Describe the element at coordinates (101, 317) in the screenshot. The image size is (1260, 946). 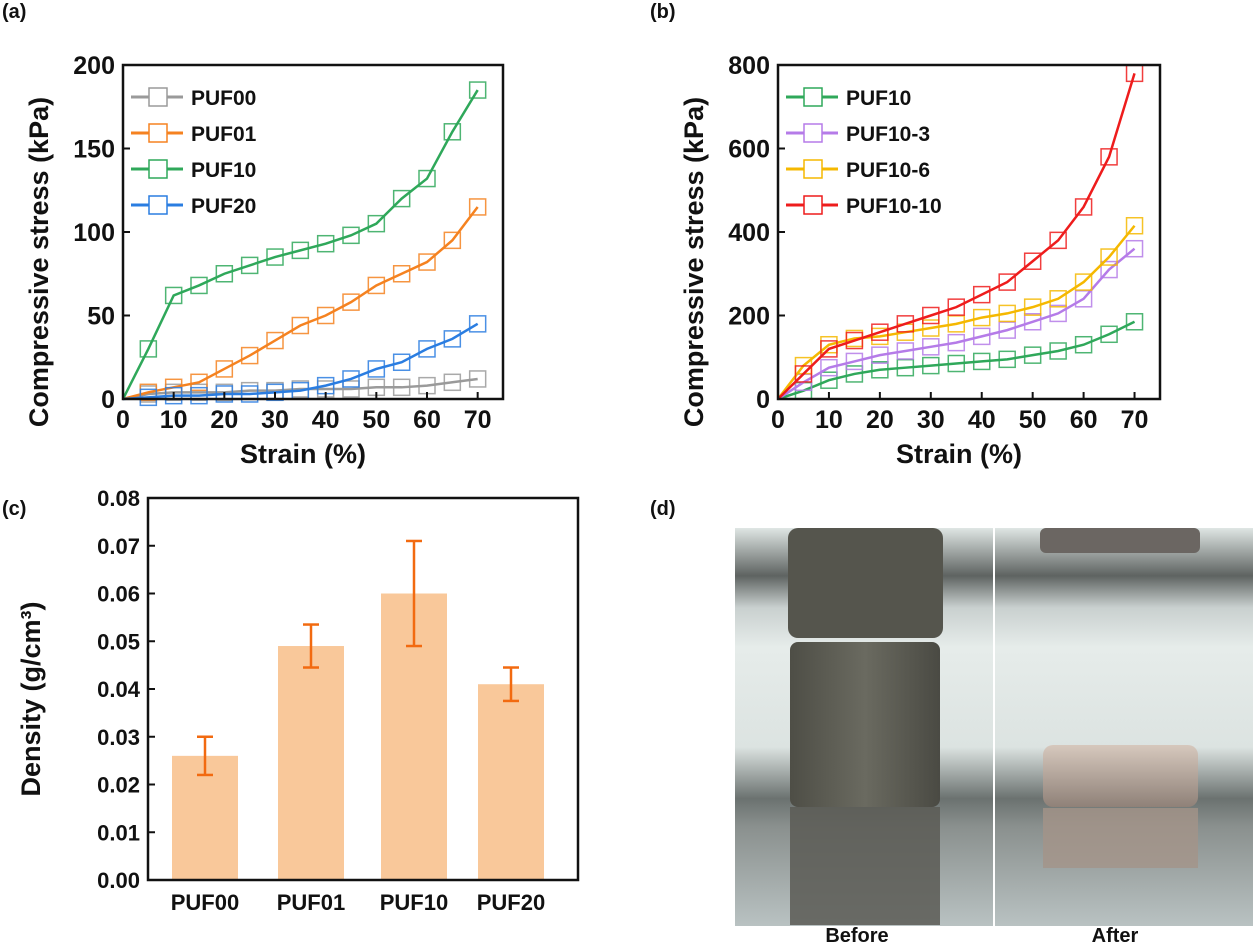
I see `y-tick-label: 50` at that location.